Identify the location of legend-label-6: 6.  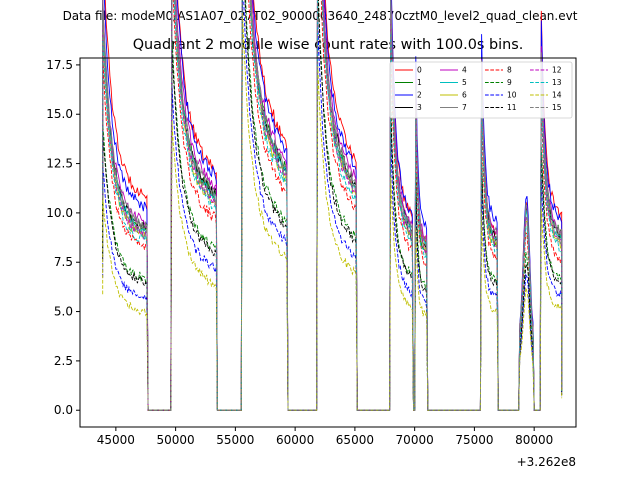
(464, 95).